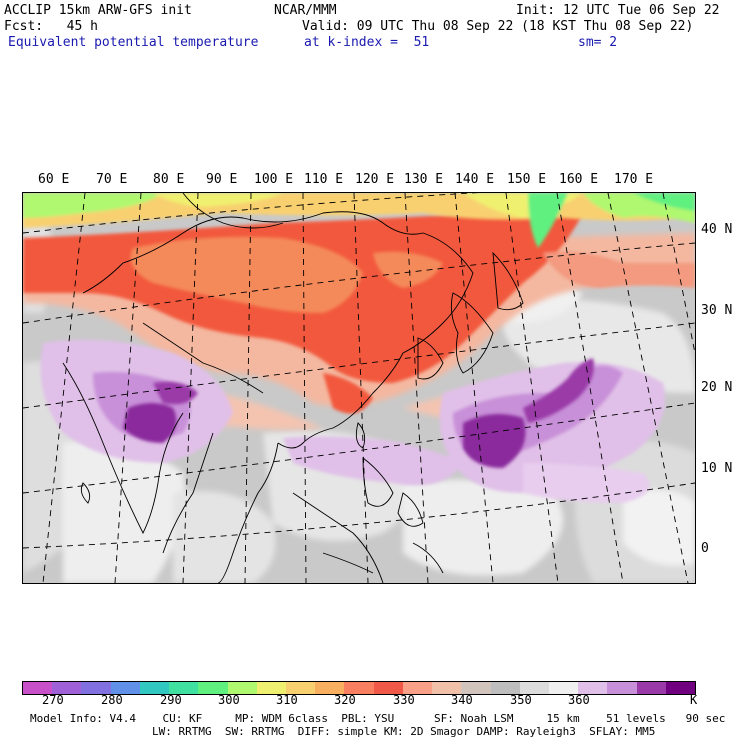 This screenshot has height=740, width=740. Describe the element at coordinates (579, 700) in the screenshot. I see `colorbar-label-360: 360` at that location.